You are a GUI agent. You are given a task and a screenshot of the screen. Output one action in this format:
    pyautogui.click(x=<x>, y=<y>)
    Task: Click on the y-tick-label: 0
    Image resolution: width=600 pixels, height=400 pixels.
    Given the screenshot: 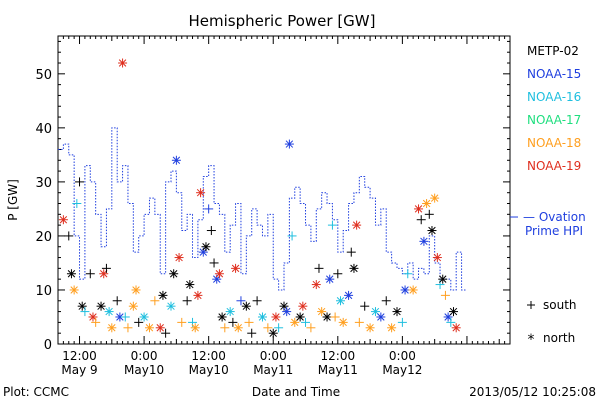 What is the action you would take?
    pyautogui.click(x=48, y=345)
    